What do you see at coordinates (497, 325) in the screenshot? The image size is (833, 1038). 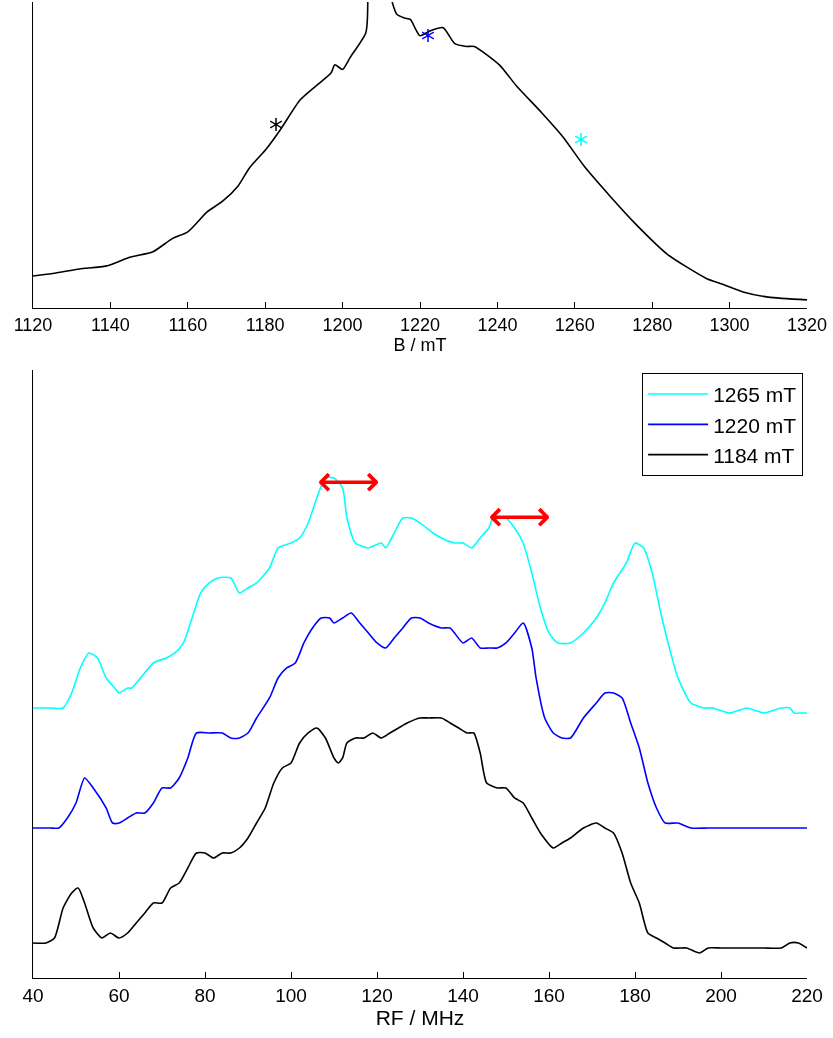 I see `x-tick-label: 1240` at bounding box center [497, 325].